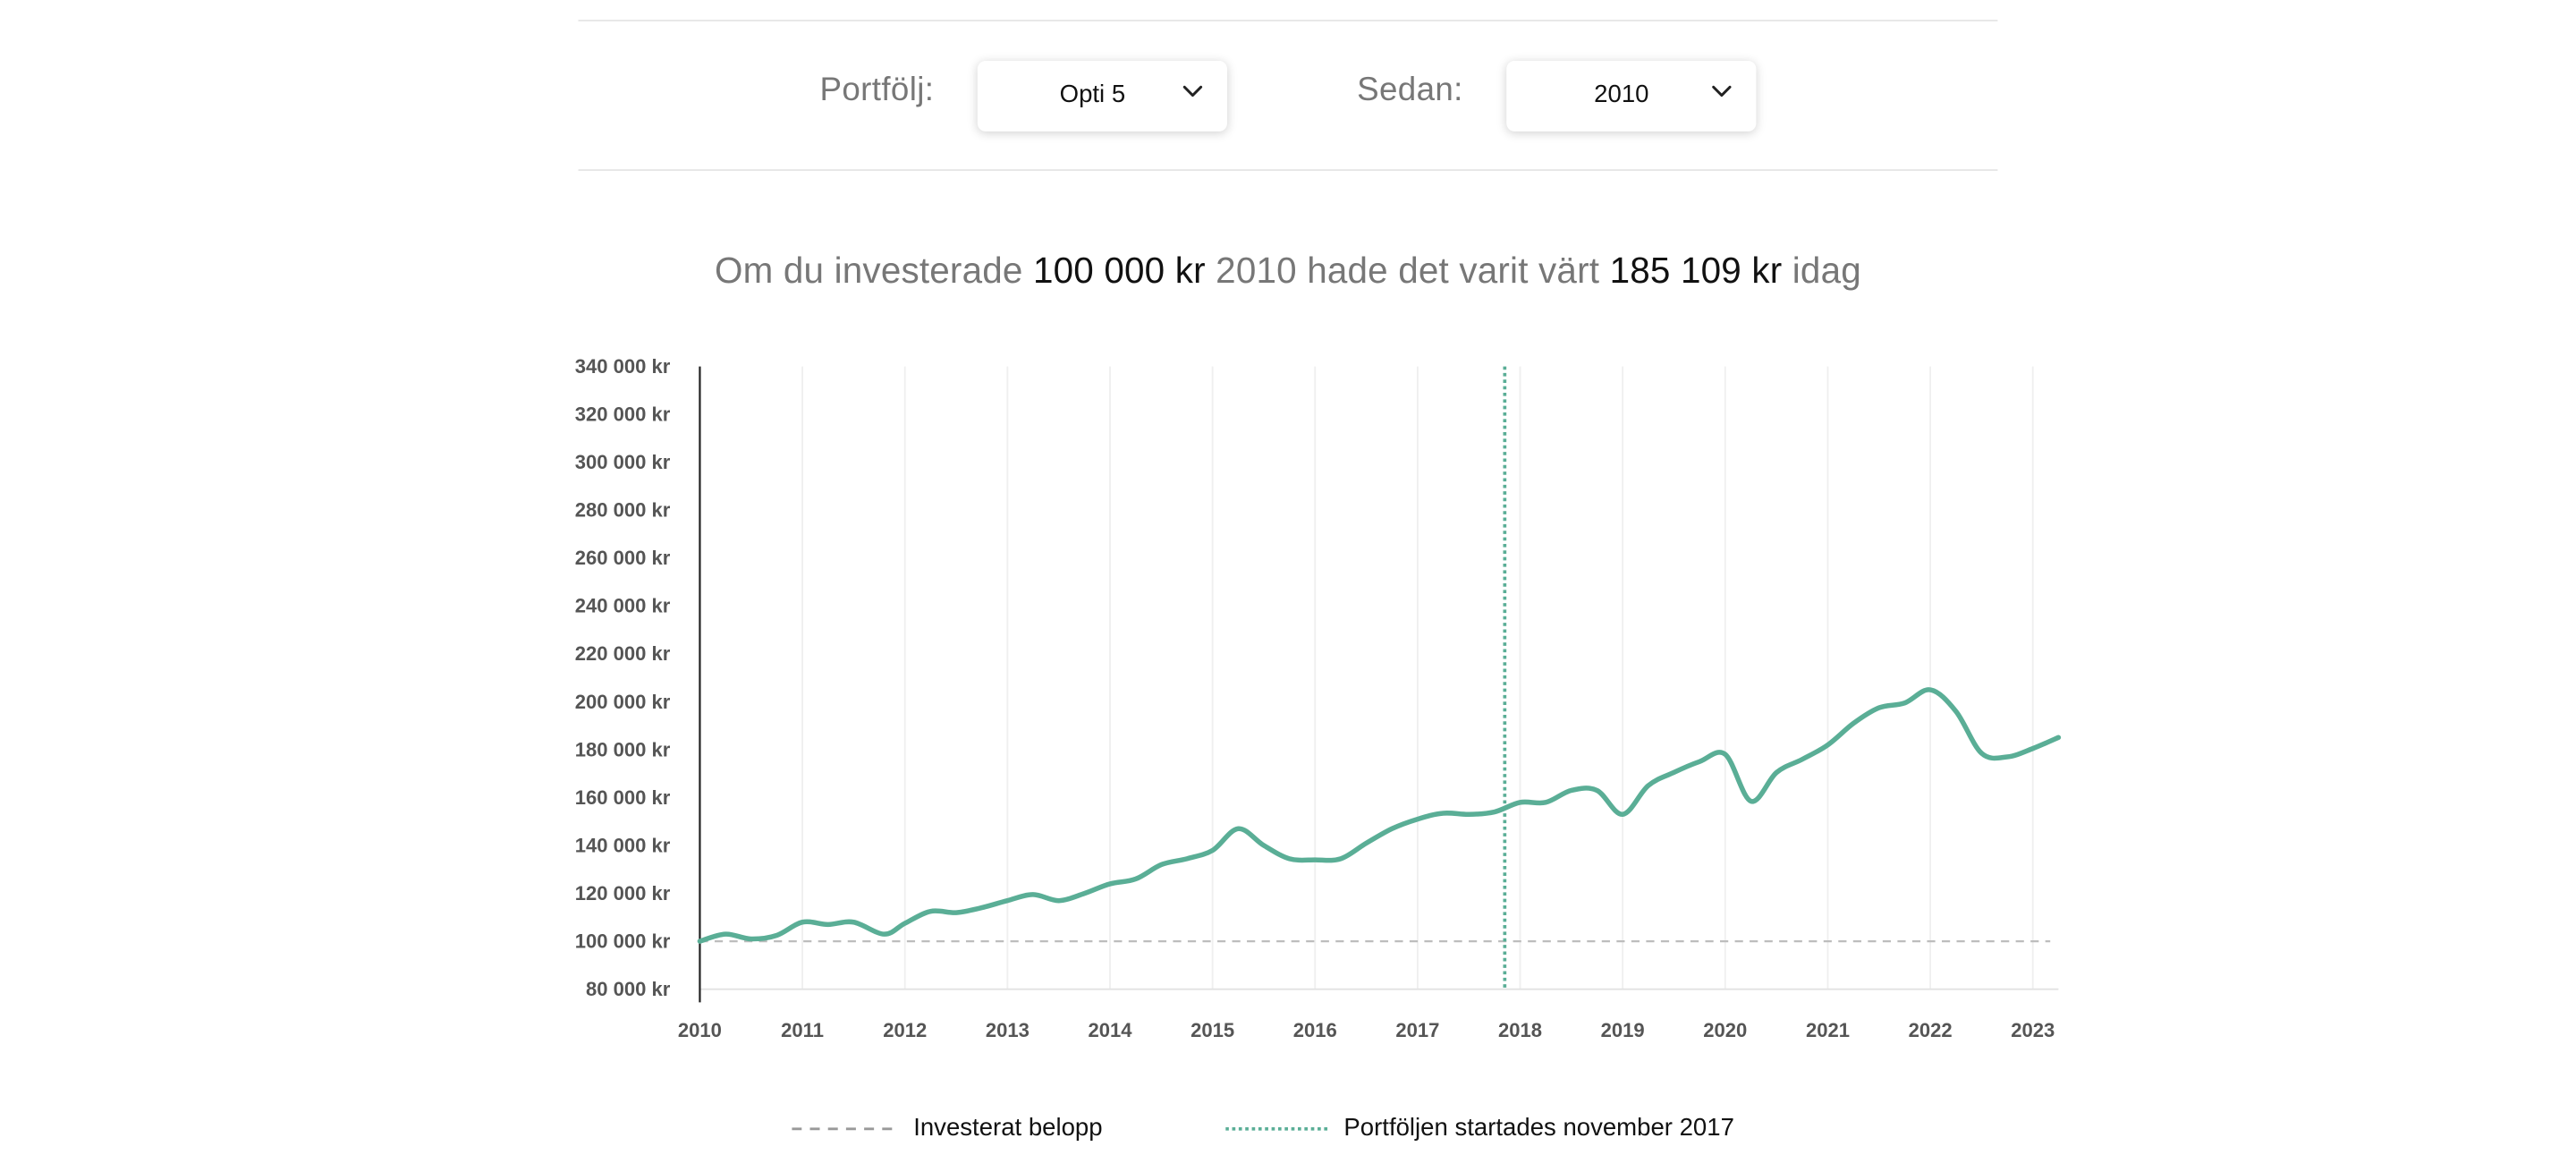 The image size is (2576, 1172). I want to click on portfolio-select: Opti 5, so click(1102, 96).